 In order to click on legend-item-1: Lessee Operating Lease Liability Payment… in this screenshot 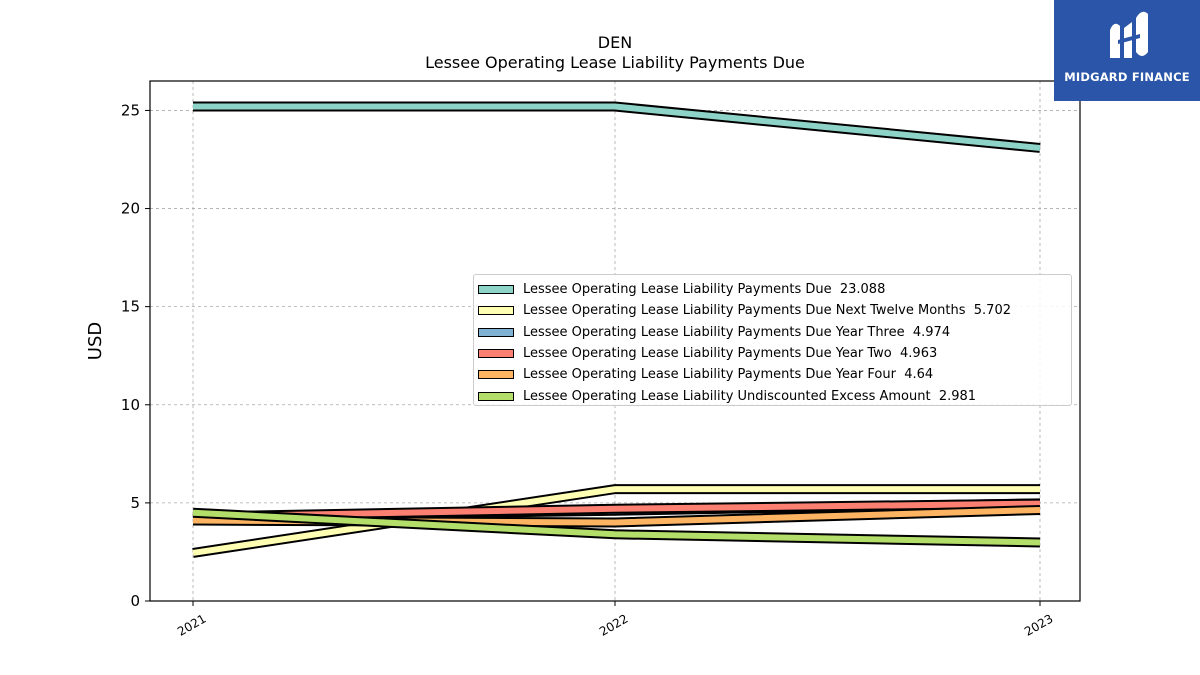, I will do `click(774, 310)`.